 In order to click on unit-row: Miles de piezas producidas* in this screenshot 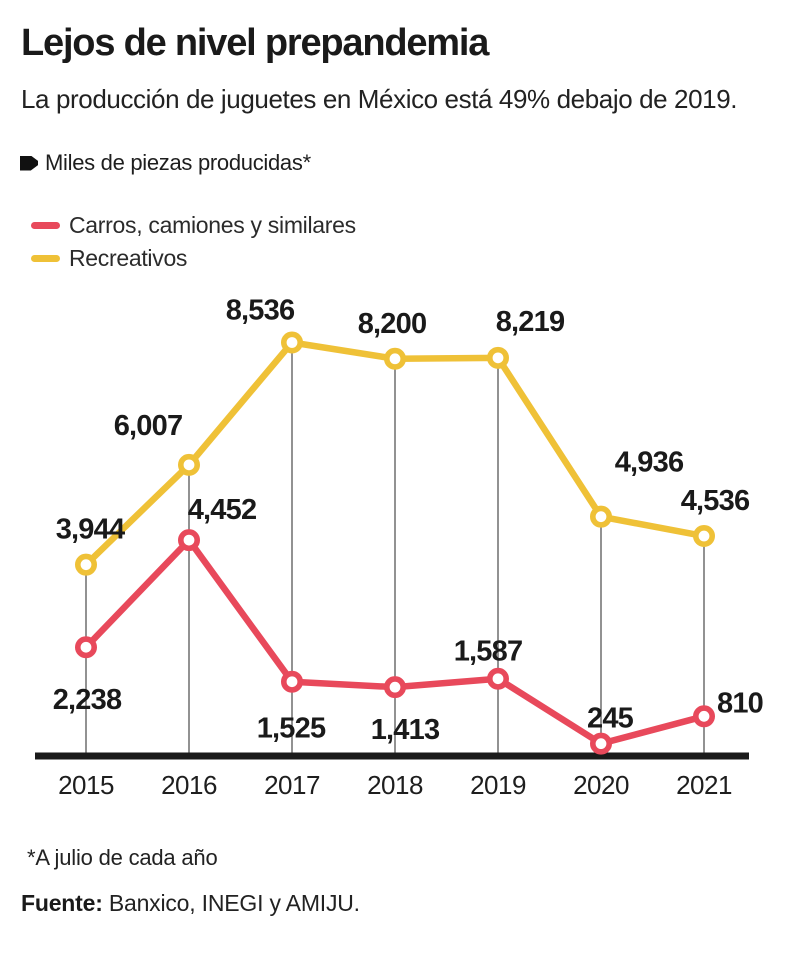, I will do `click(165, 163)`.